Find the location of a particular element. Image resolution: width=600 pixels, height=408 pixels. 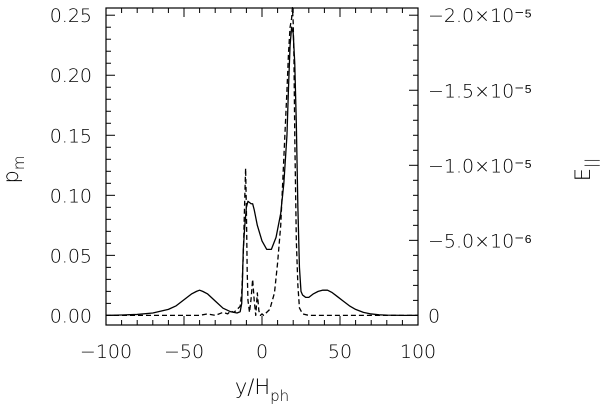

y-left-tick-label: 0.00 is located at coordinates (71, 316).